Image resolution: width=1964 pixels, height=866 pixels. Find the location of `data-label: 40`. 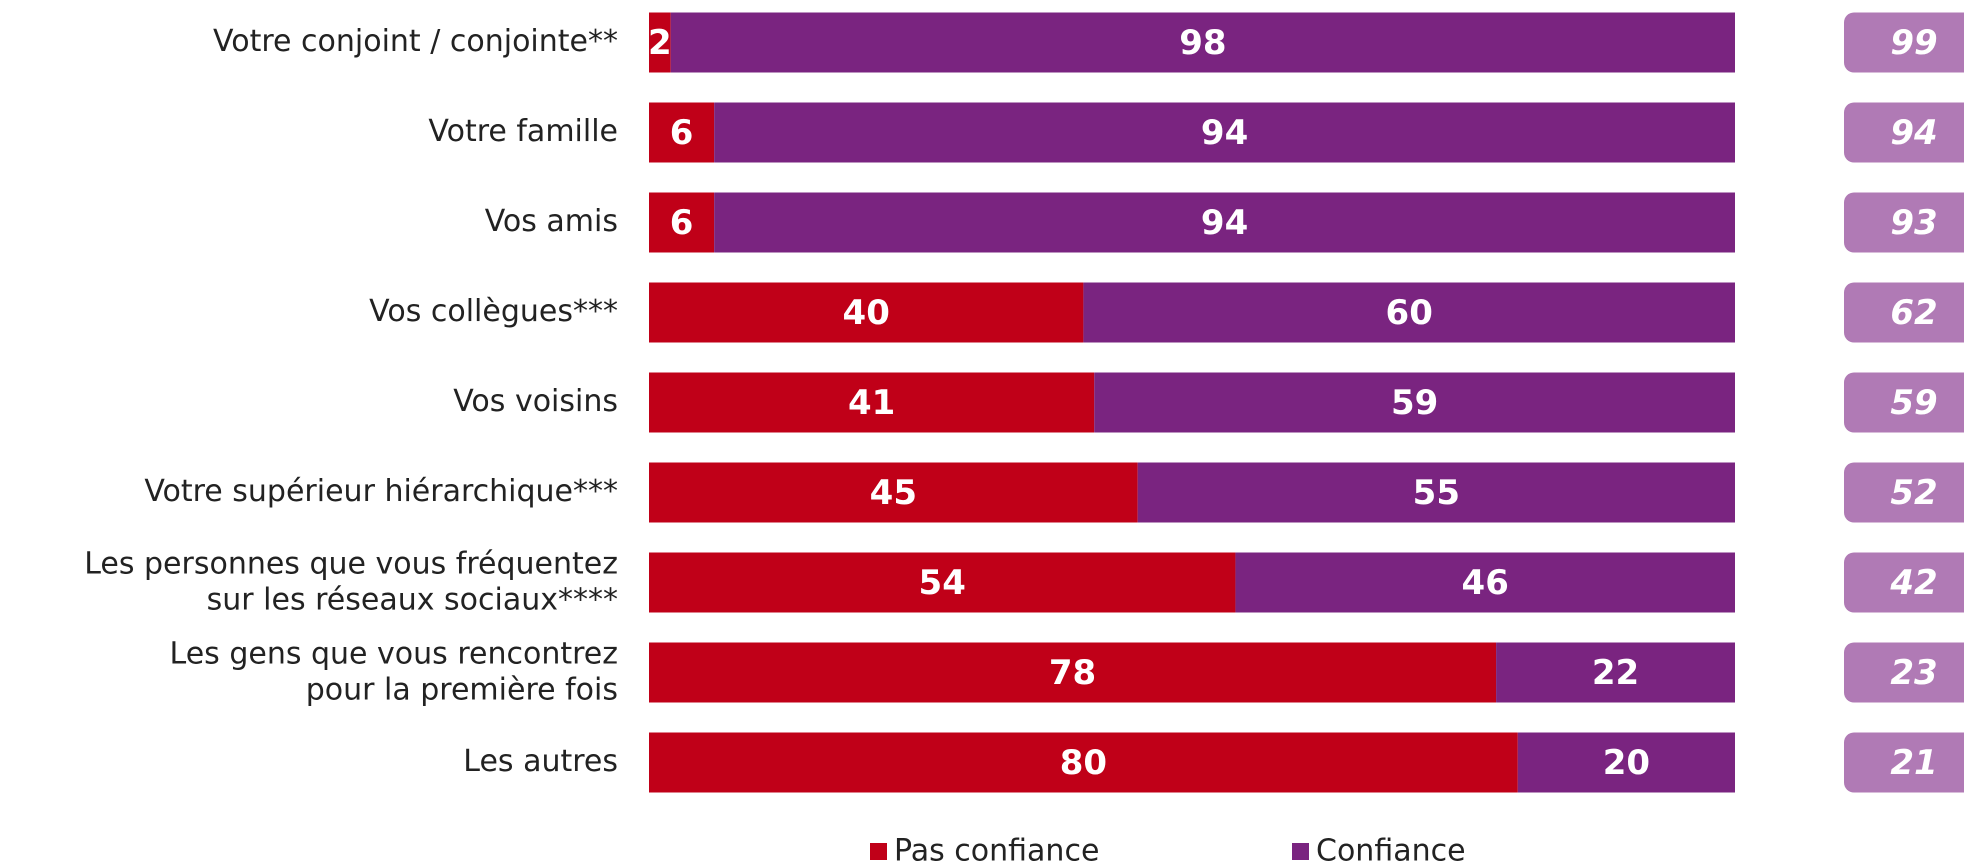

data-label: 40 is located at coordinates (866, 313).